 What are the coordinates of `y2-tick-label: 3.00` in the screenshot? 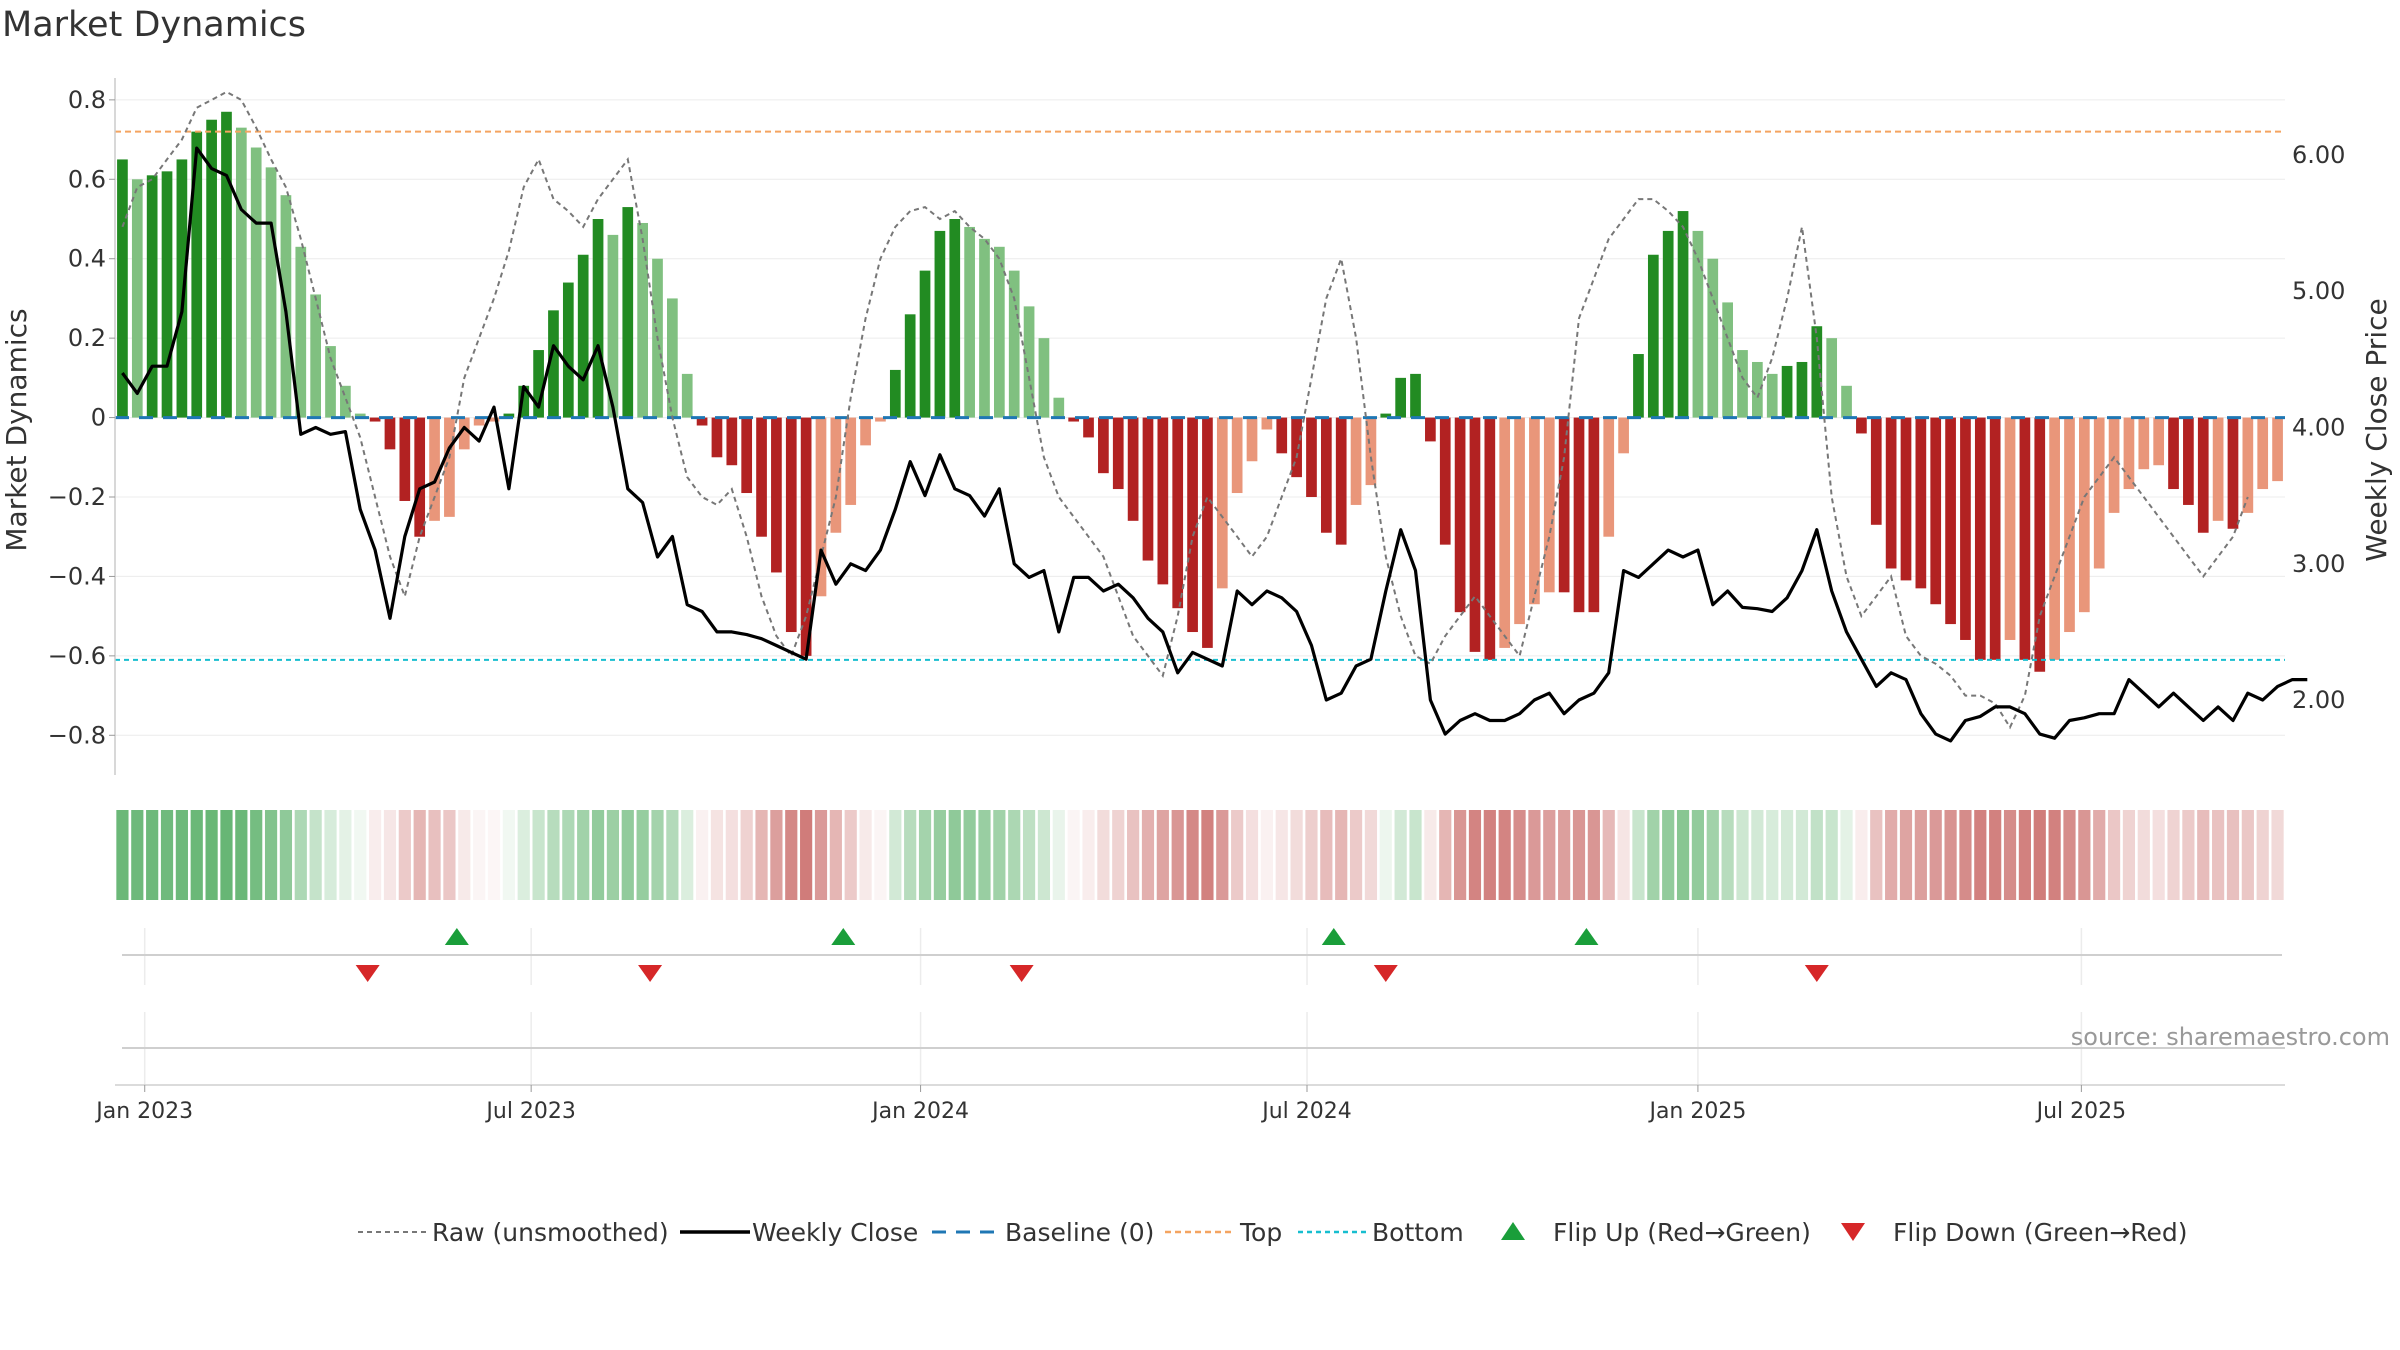 It's located at (2318, 564).